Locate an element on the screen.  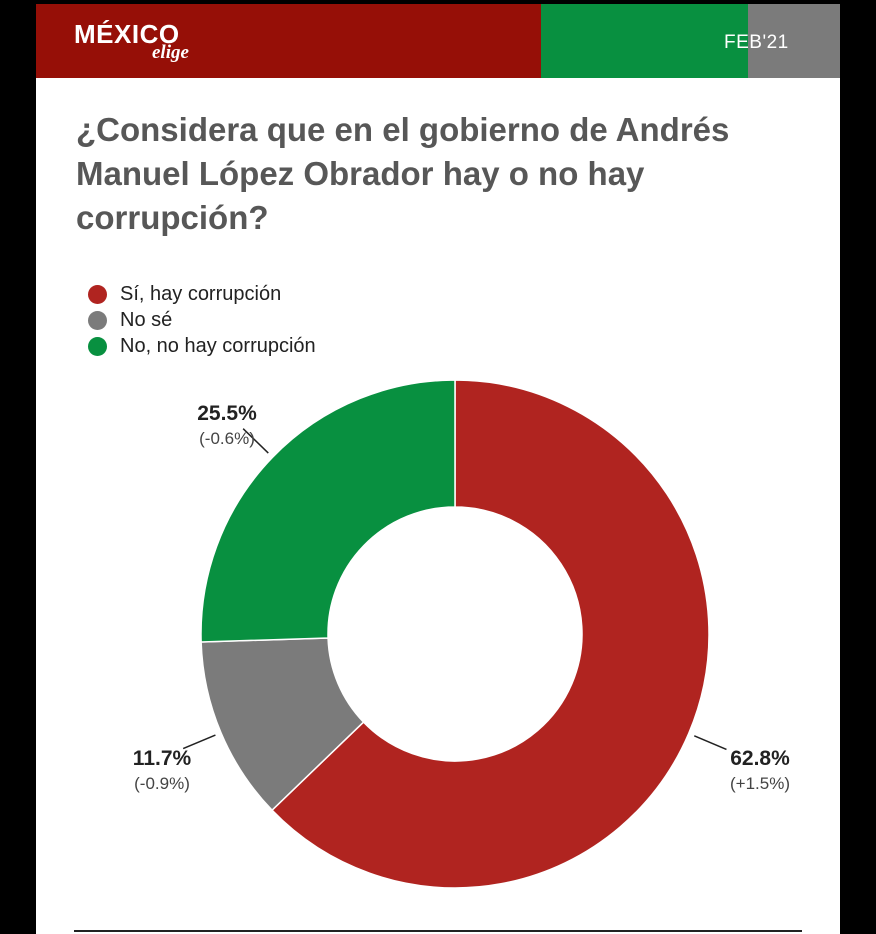
legend-label-si: Sí, hay corrupción is located at coordinates (201, 293).